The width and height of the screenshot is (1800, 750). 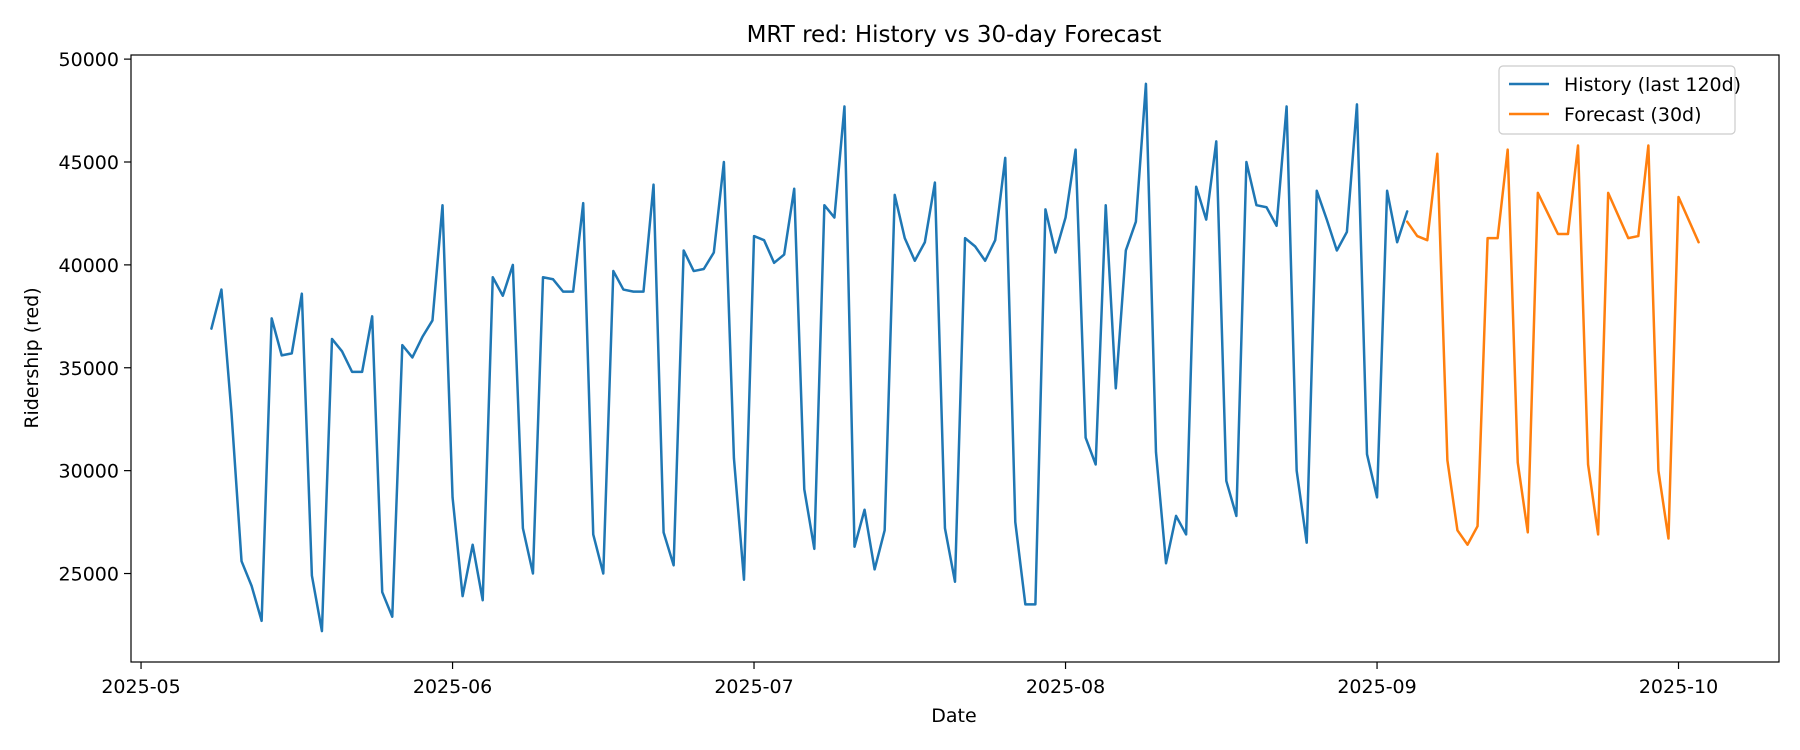 I want to click on x-axis-title: Date, so click(x=953, y=716).